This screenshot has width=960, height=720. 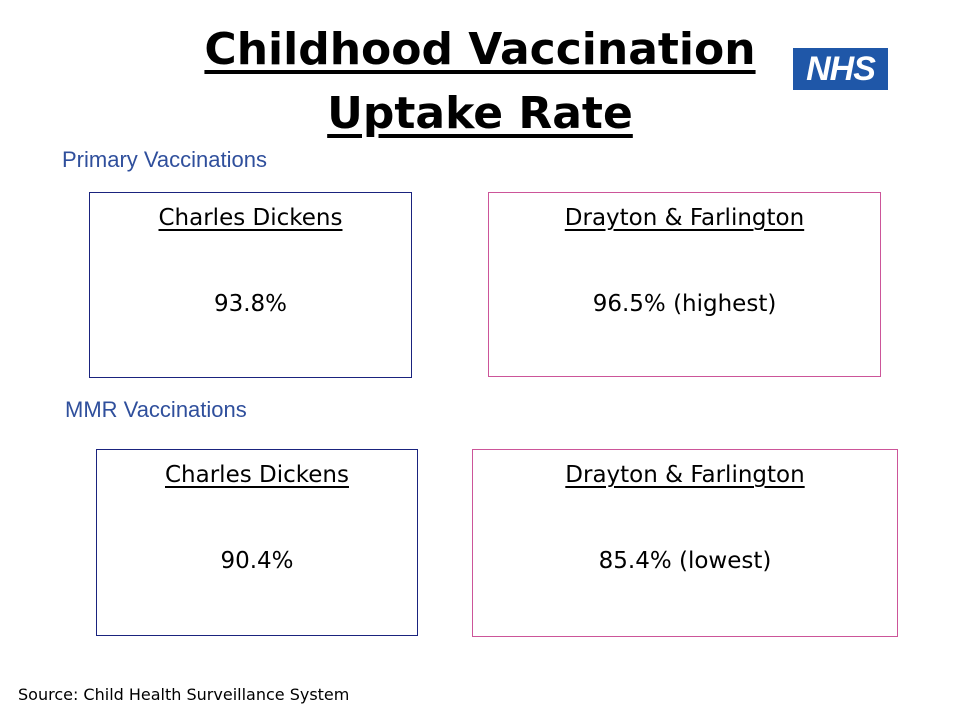 What do you see at coordinates (156, 409) in the screenshot?
I see `mmr-vaccinations-label: MMR Vaccinations` at bounding box center [156, 409].